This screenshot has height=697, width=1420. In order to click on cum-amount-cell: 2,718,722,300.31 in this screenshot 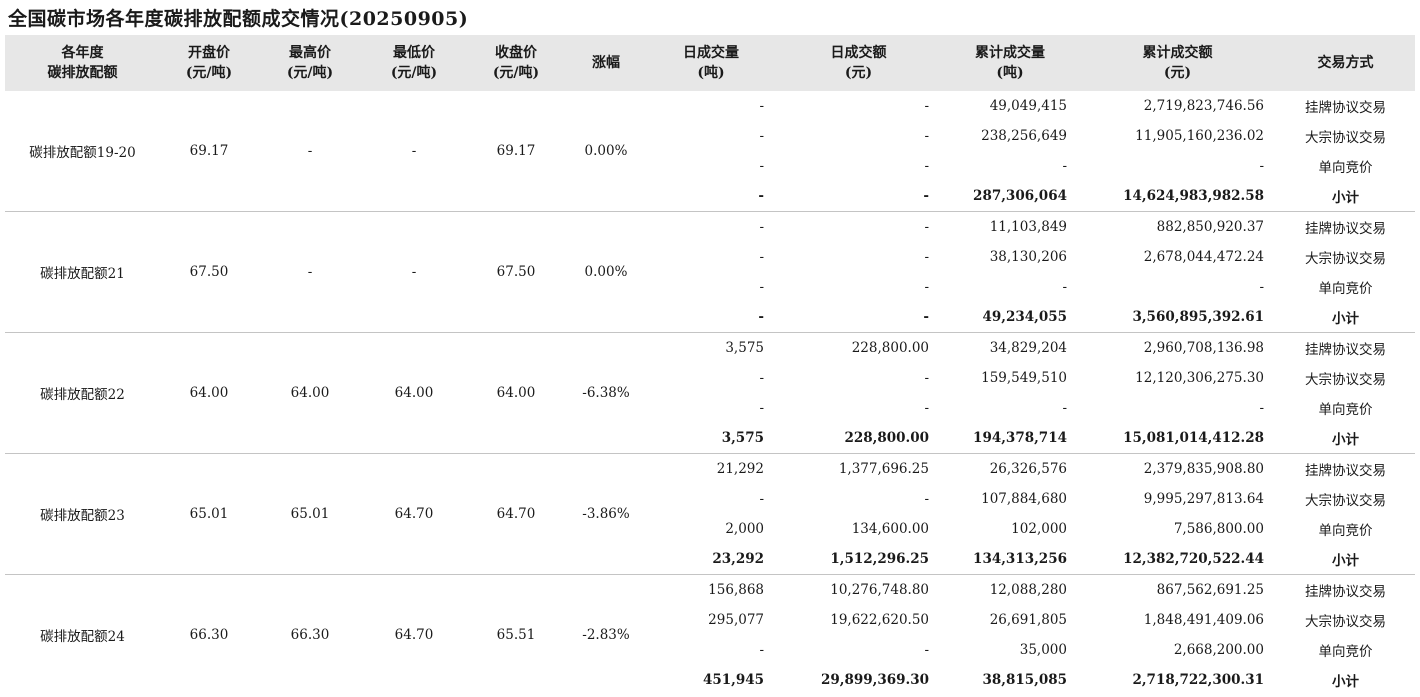, I will do `click(1198, 680)`.